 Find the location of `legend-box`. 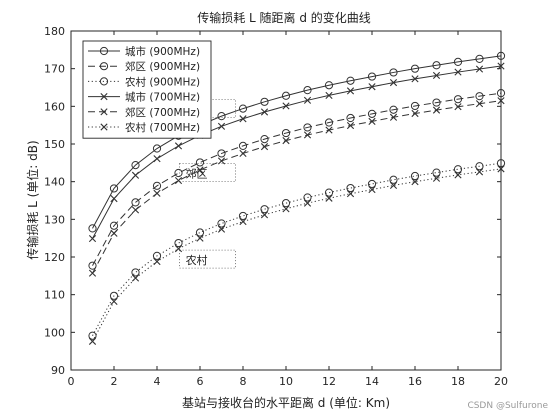

legend-box is located at coordinates (147, 89).